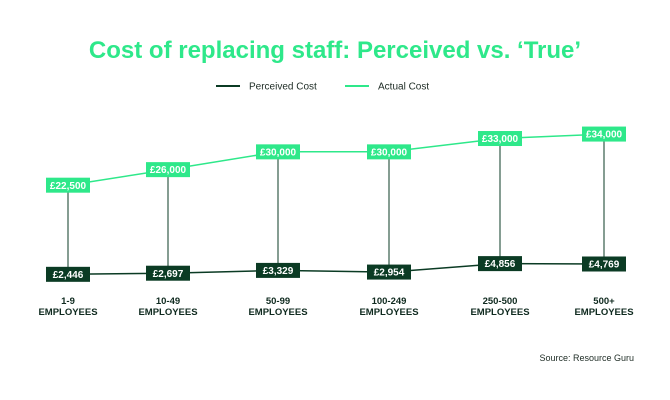  I want to click on legend-label-actual: Actual Cost, so click(403, 87).